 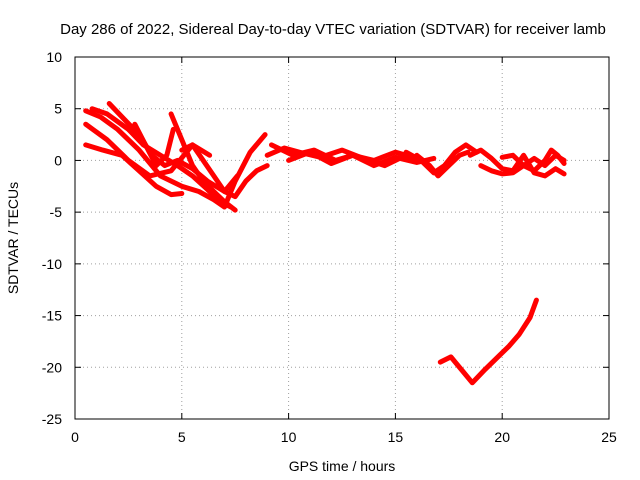 I want to click on series-line-sat-q, so click(x=488, y=341).